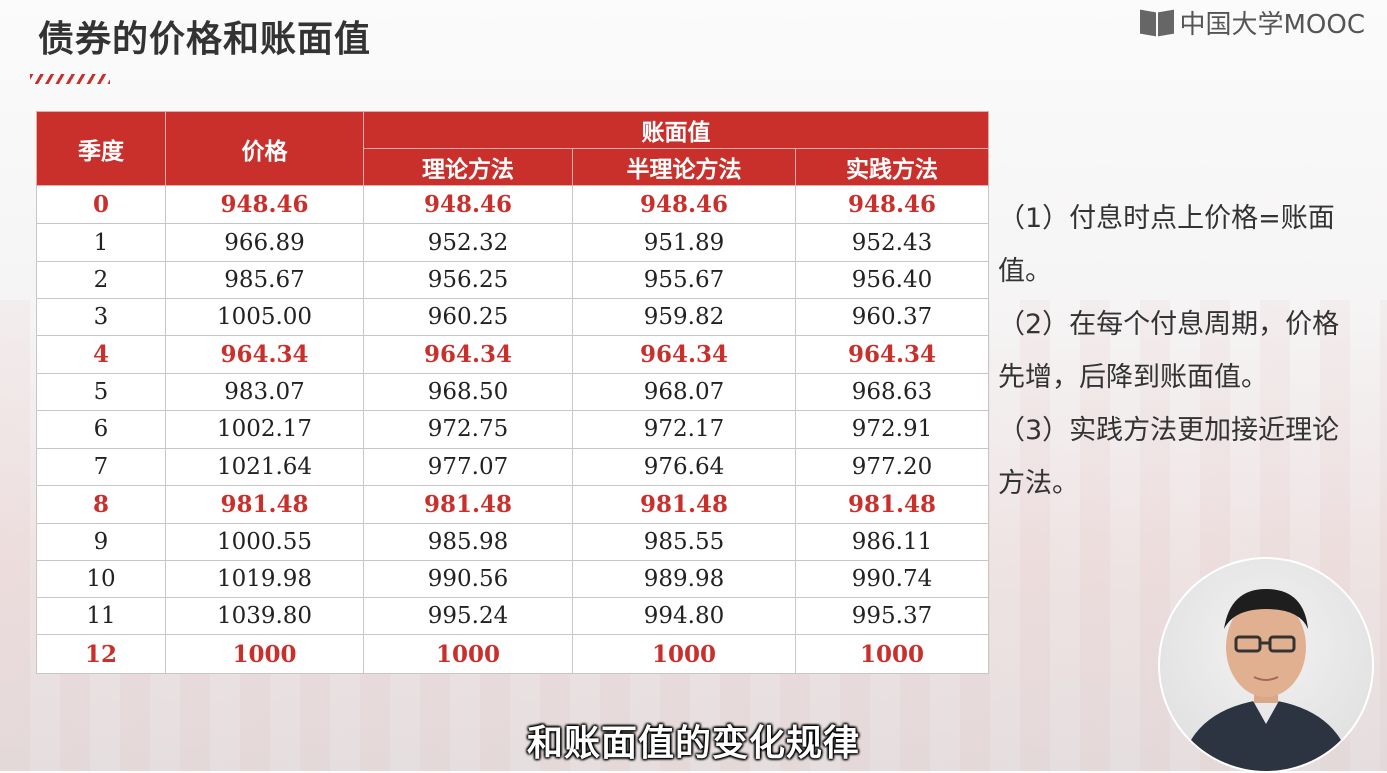 The height and width of the screenshot is (773, 1387). Describe the element at coordinates (205, 39) in the screenshot. I see `page-title: 债券的价格和账面值` at that location.